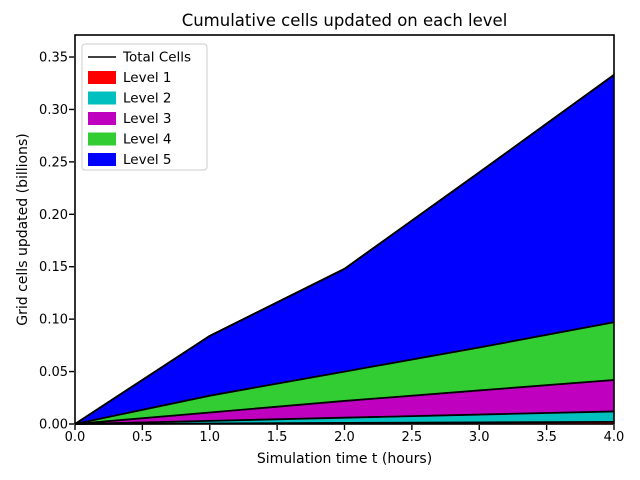  What do you see at coordinates (53, 372) in the screenshot?
I see `y-tick-label: 0.05` at bounding box center [53, 372].